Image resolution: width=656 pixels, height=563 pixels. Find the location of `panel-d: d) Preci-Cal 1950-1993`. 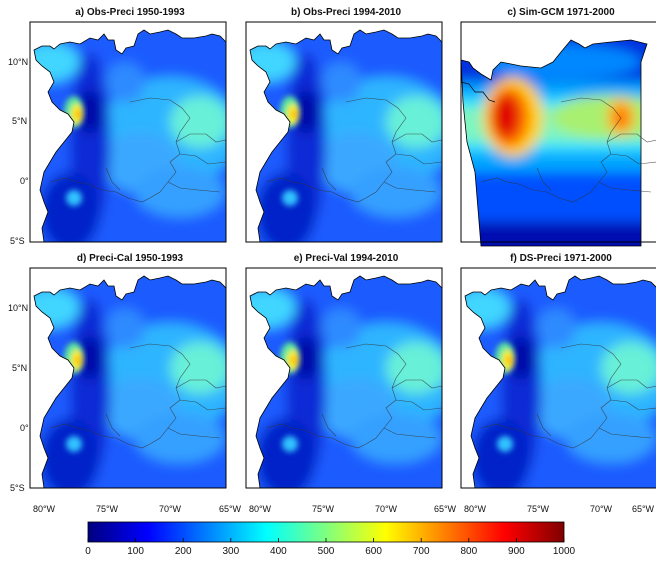

panel-d: d) Preci-Cal 1950-1993 is located at coordinates (128, 371).